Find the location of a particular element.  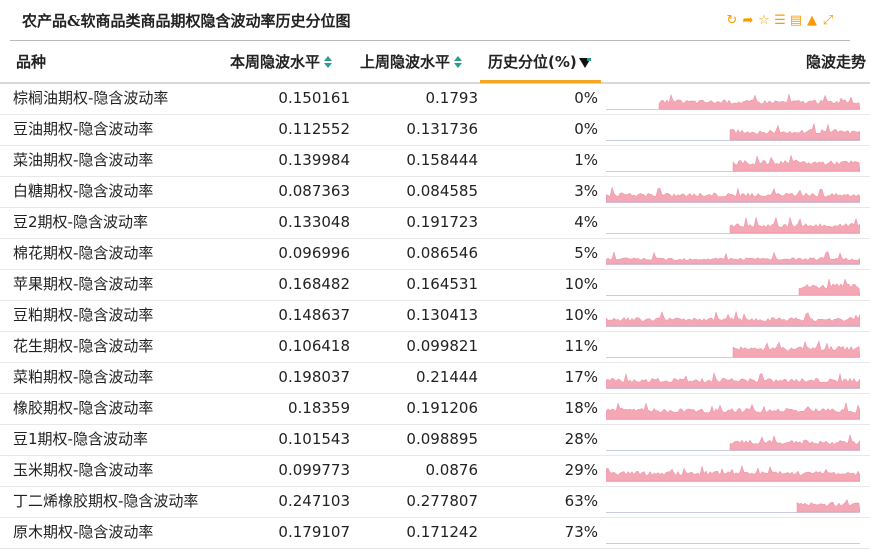

row-current: 0.150161 is located at coordinates (314, 98).